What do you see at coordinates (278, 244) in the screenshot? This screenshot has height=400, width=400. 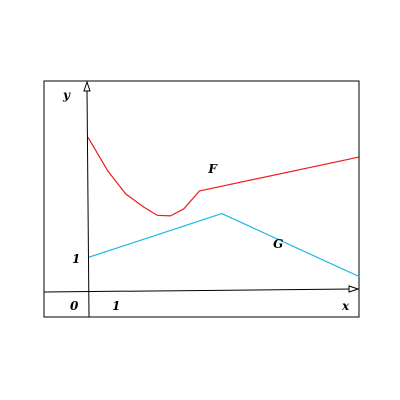 I see `series-label-g: G` at bounding box center [278, 244].